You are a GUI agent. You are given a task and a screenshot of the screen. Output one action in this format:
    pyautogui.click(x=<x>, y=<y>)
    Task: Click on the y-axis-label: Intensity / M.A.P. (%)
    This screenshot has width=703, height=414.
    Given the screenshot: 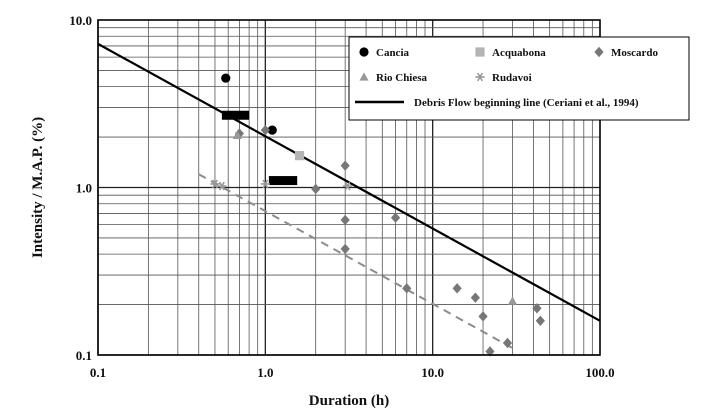 What is the action you would take?
    pyautogui.click(x=38, y=187)
    